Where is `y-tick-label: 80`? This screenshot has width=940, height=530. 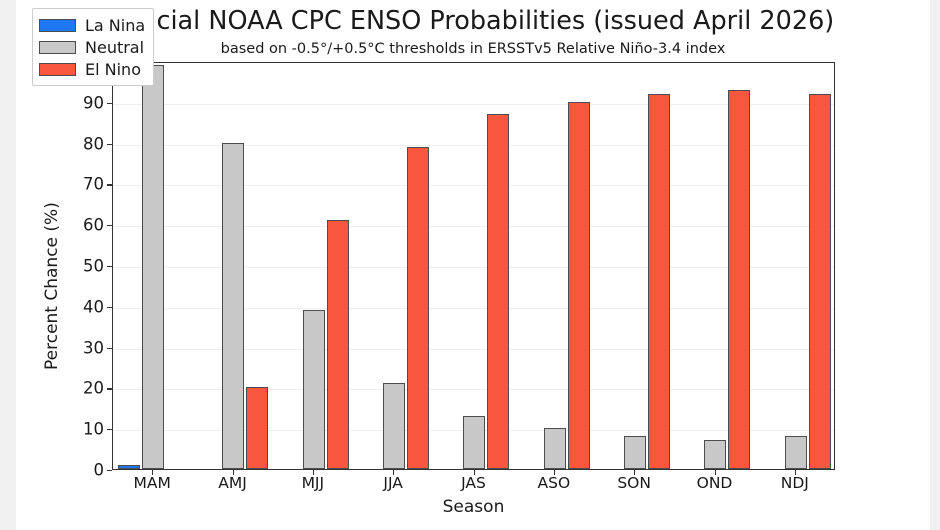
y-tick-label: 80 is located at coordinates (93, 144).